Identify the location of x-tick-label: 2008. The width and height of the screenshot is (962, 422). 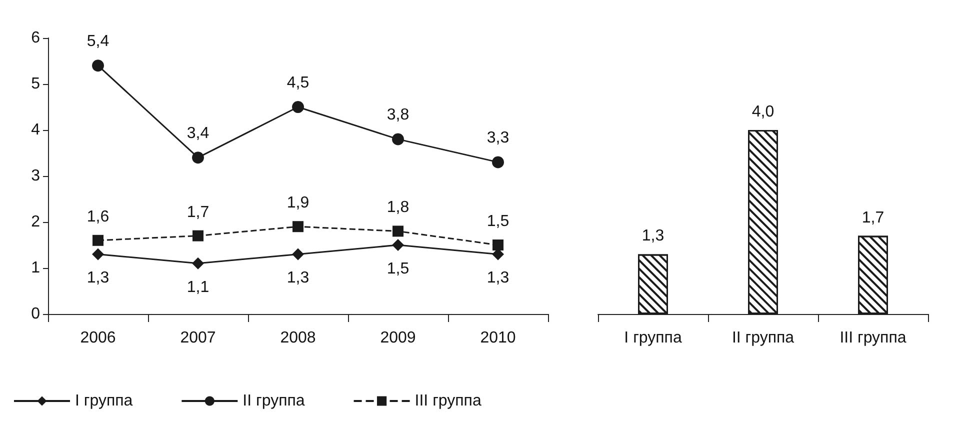
(298, 338).